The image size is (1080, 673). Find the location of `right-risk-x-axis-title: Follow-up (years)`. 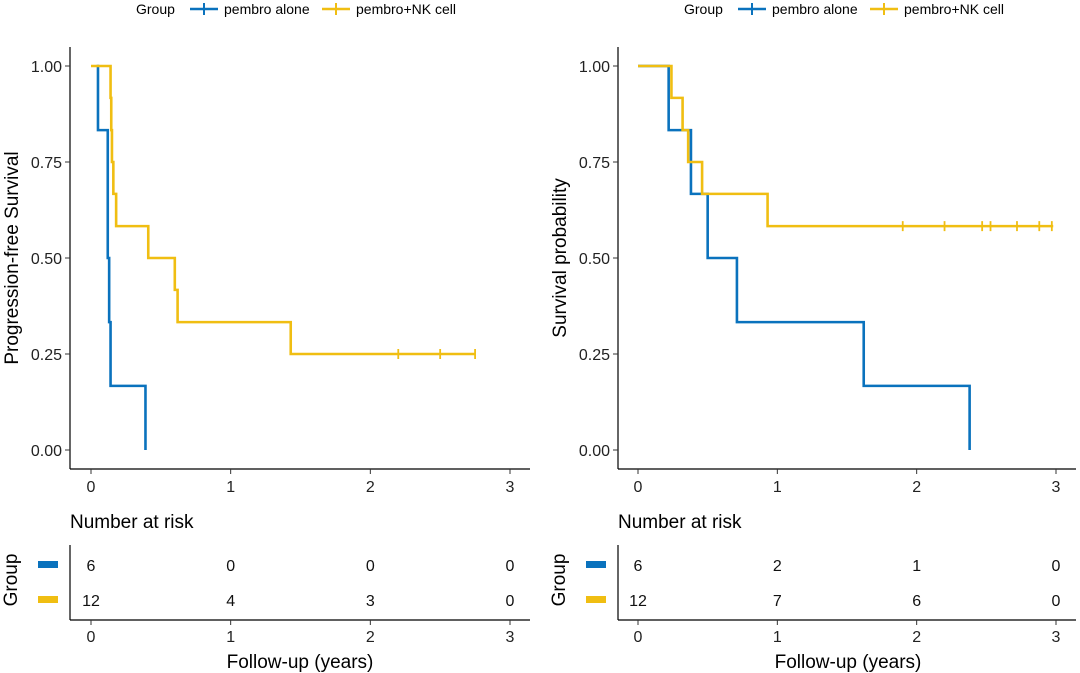

right-risk-x-axis-title: Follow-up (years) is located at coordinates (848, 662).